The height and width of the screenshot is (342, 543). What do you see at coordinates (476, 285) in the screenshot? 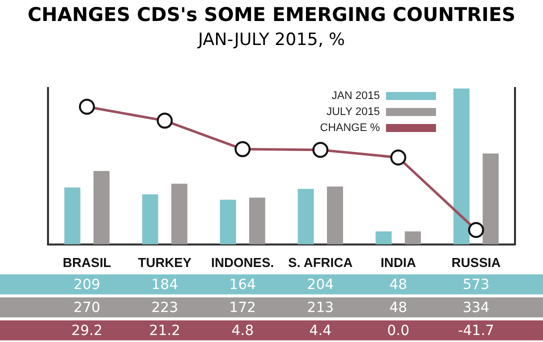
I see `data-label: 573` at bounding box center [476, 285].